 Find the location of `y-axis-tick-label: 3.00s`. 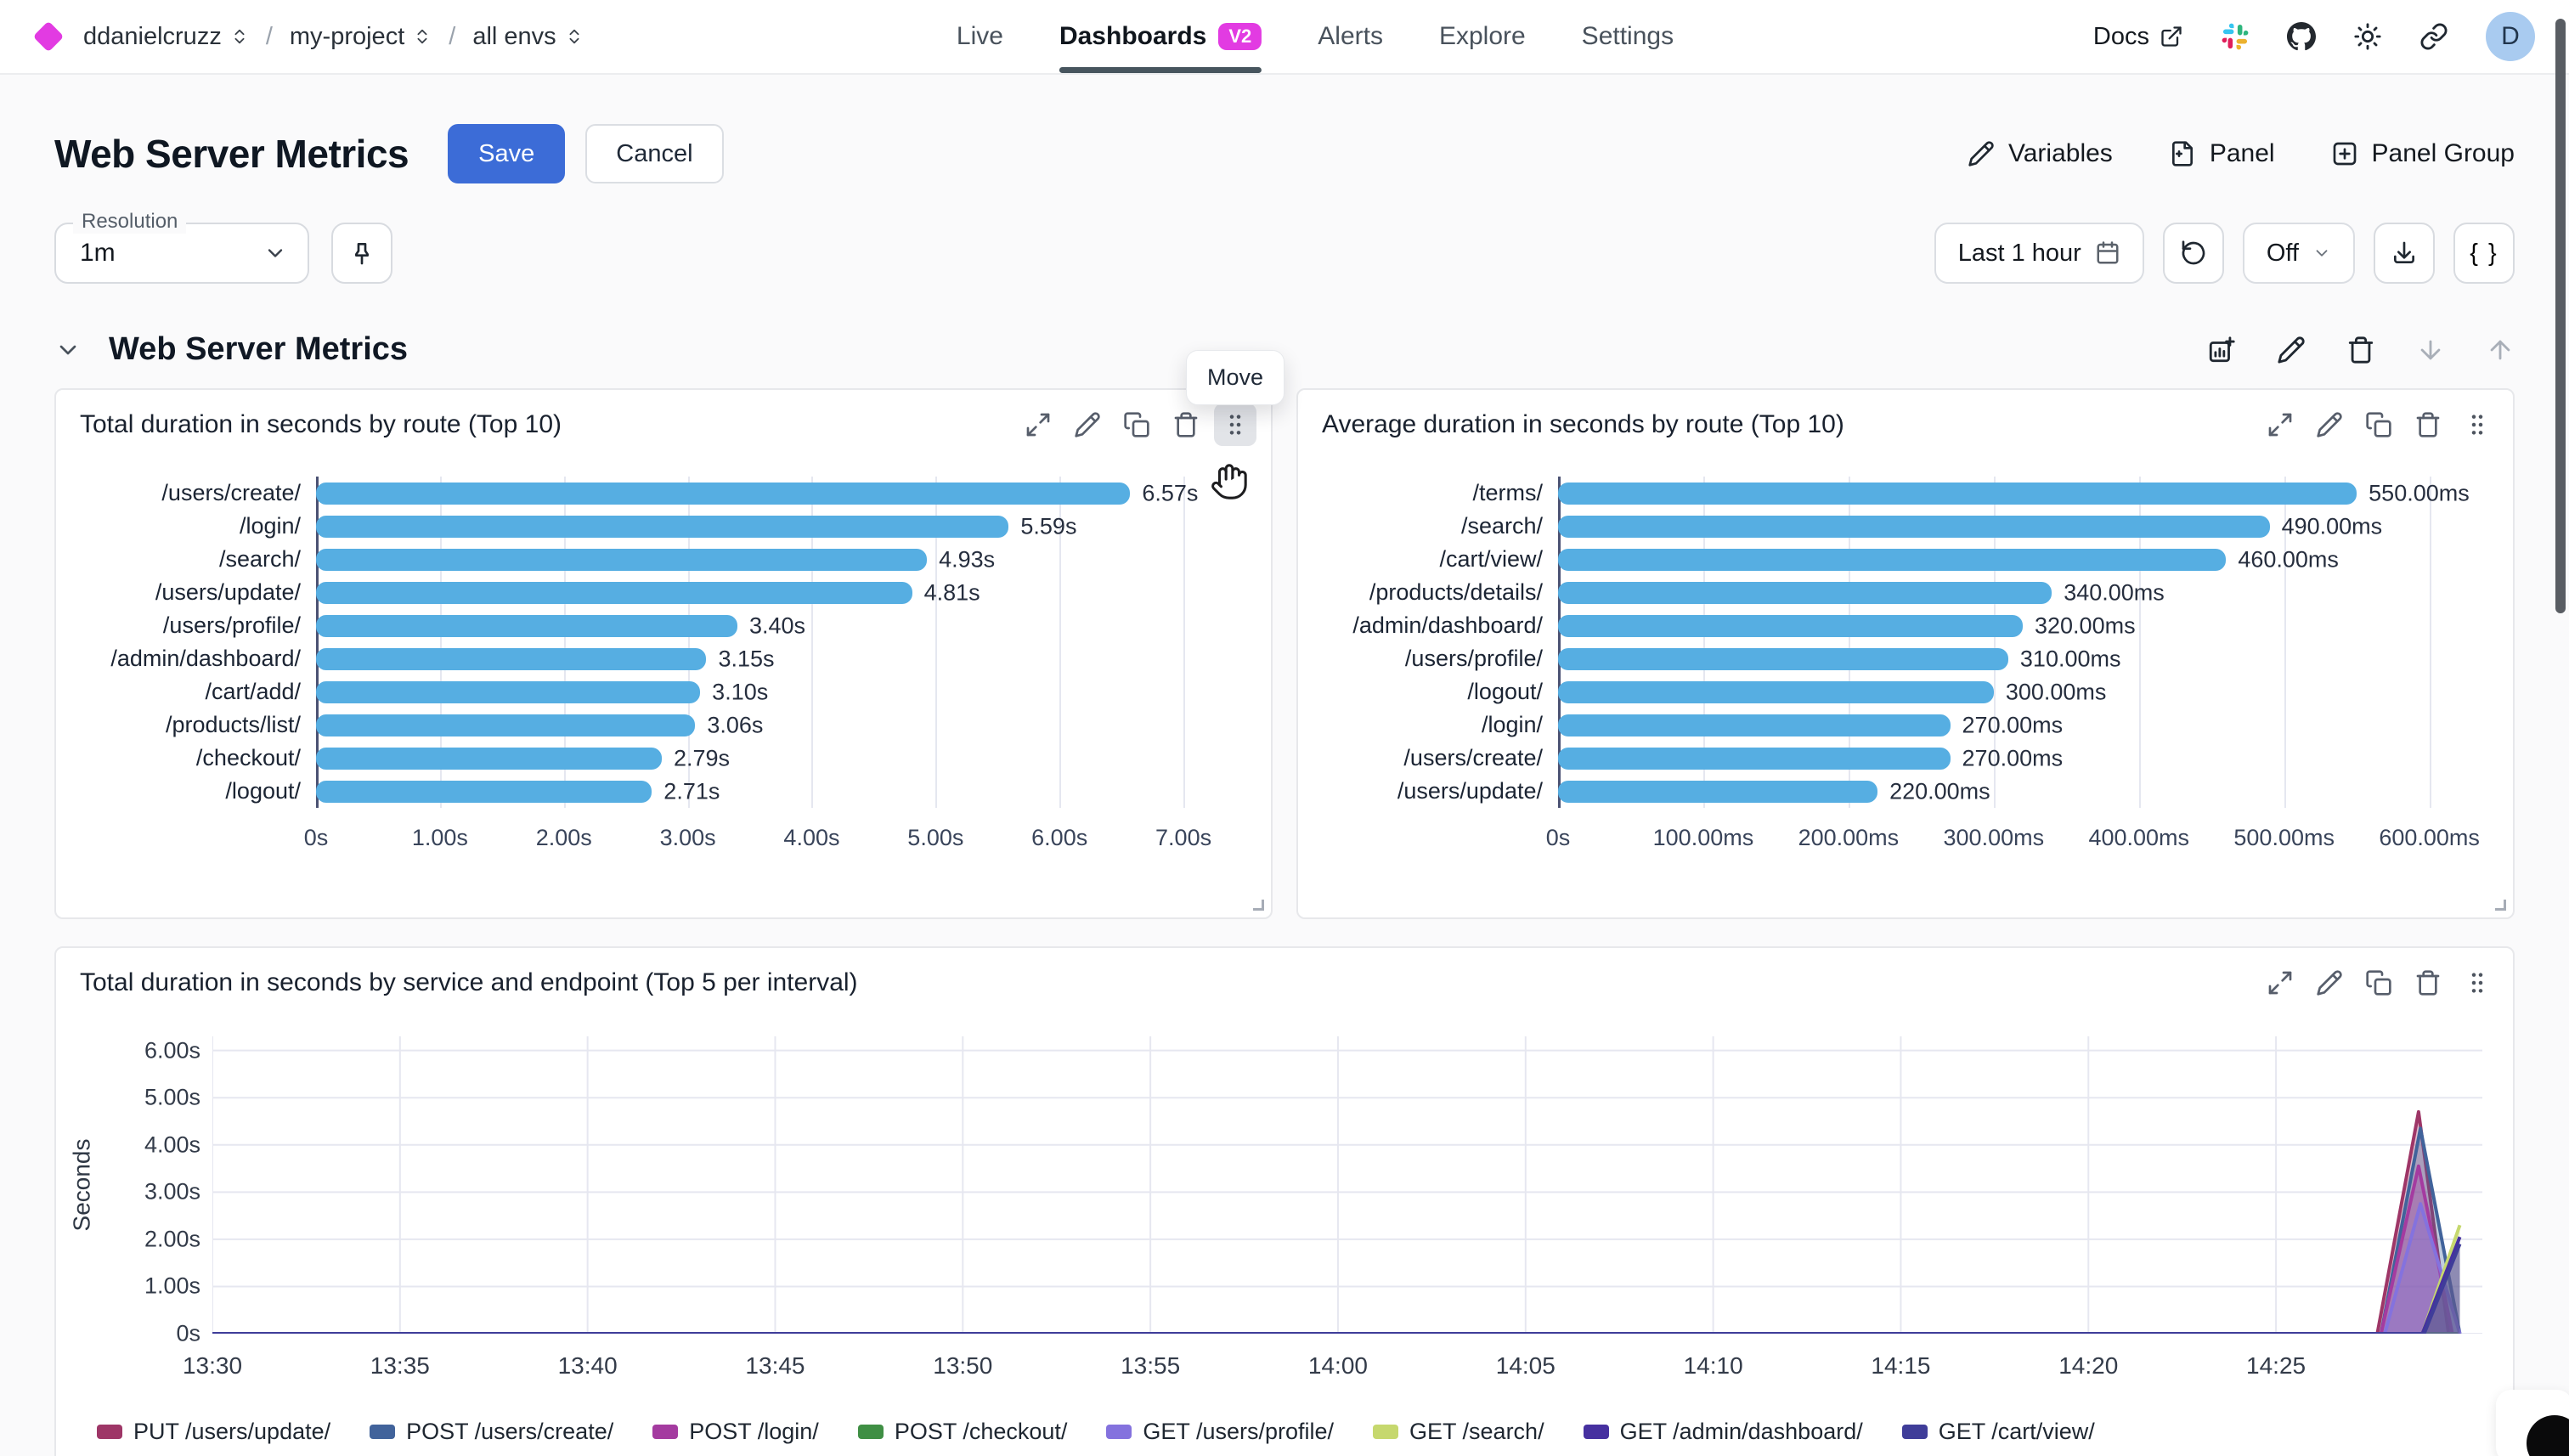

y-axis-tick-label: 3.00s is located at coordinates (172, 1192).